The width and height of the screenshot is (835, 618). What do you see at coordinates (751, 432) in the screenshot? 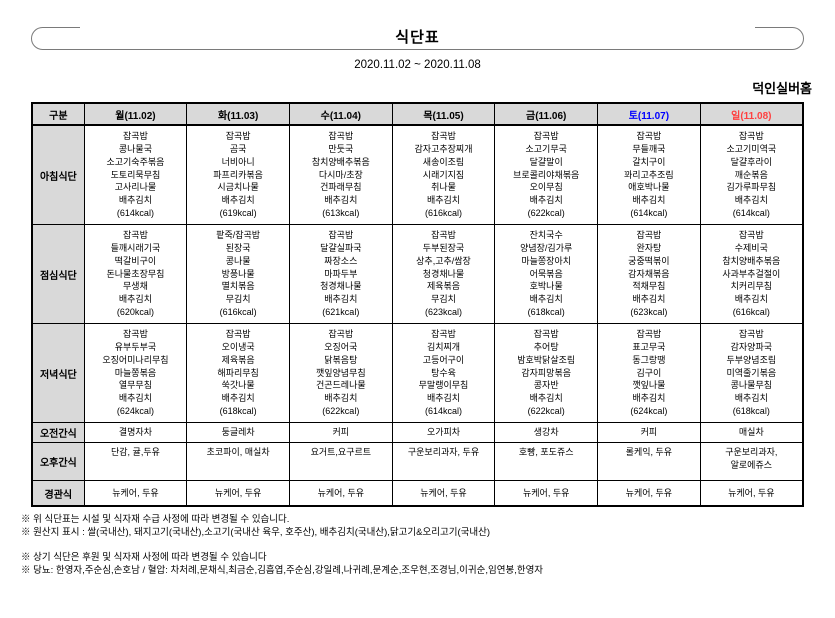
I see `menu-cell: 매실차` at bounding box center [751, 432].